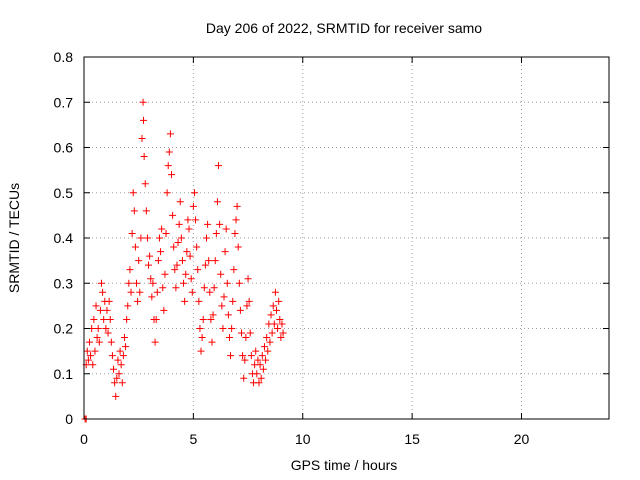 This screenshot has height=480, width=640. Describe the element at coordinates (64, 374) in the screenshot. I see `y-tick-label: 0.1` at that location.